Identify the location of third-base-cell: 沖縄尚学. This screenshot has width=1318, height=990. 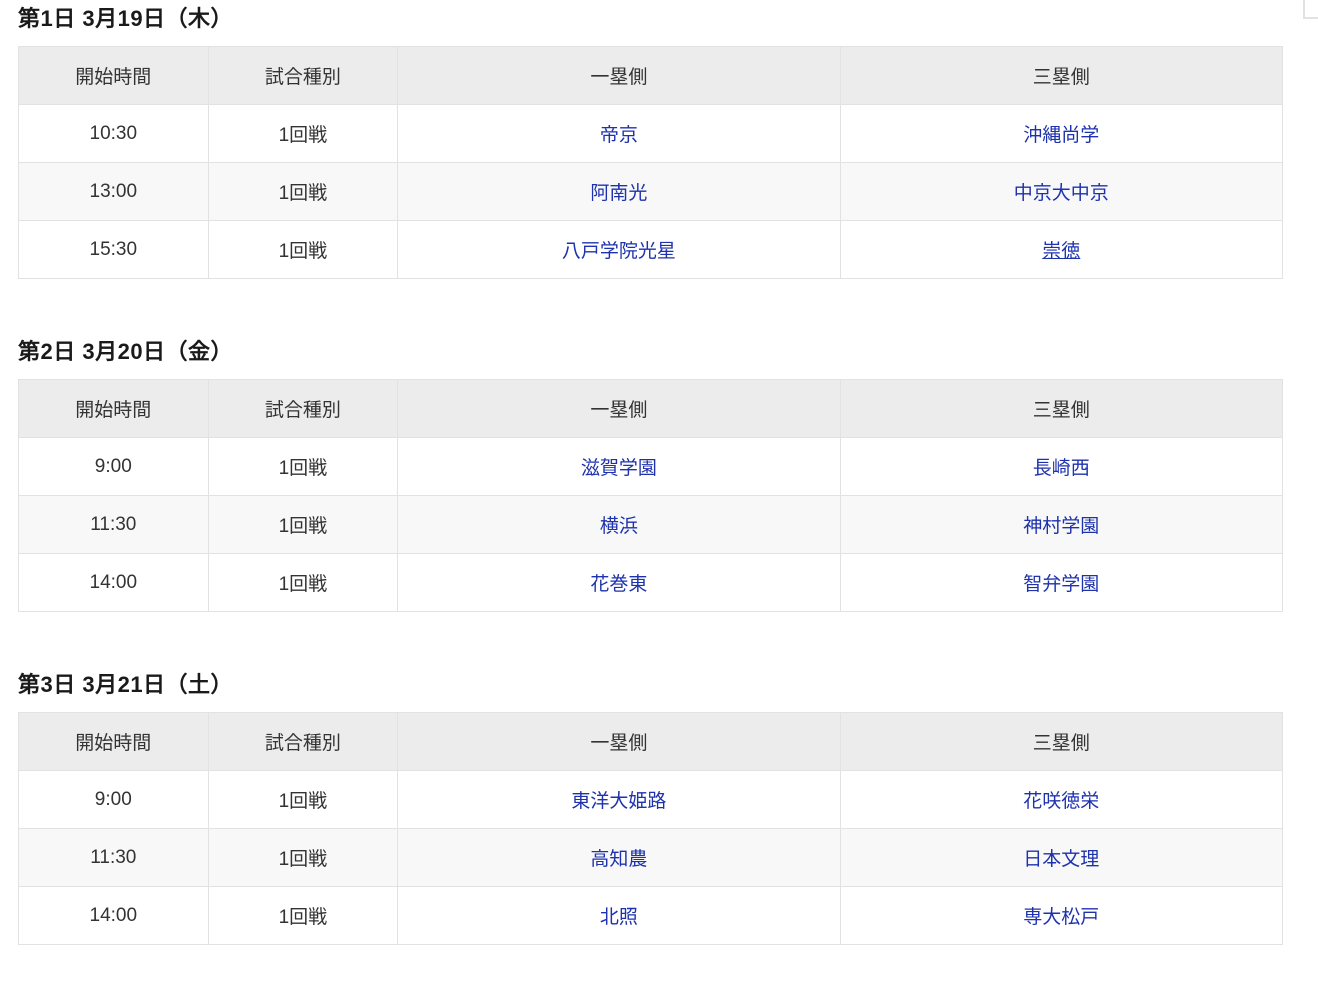
(1061, 133).